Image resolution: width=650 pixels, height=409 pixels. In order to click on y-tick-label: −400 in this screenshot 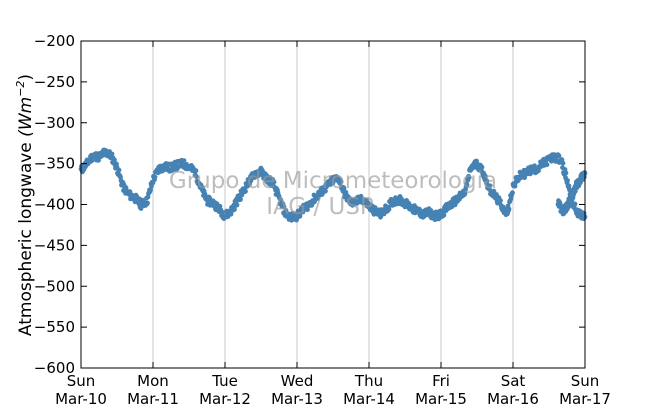, I will do `click(54, 205)`.